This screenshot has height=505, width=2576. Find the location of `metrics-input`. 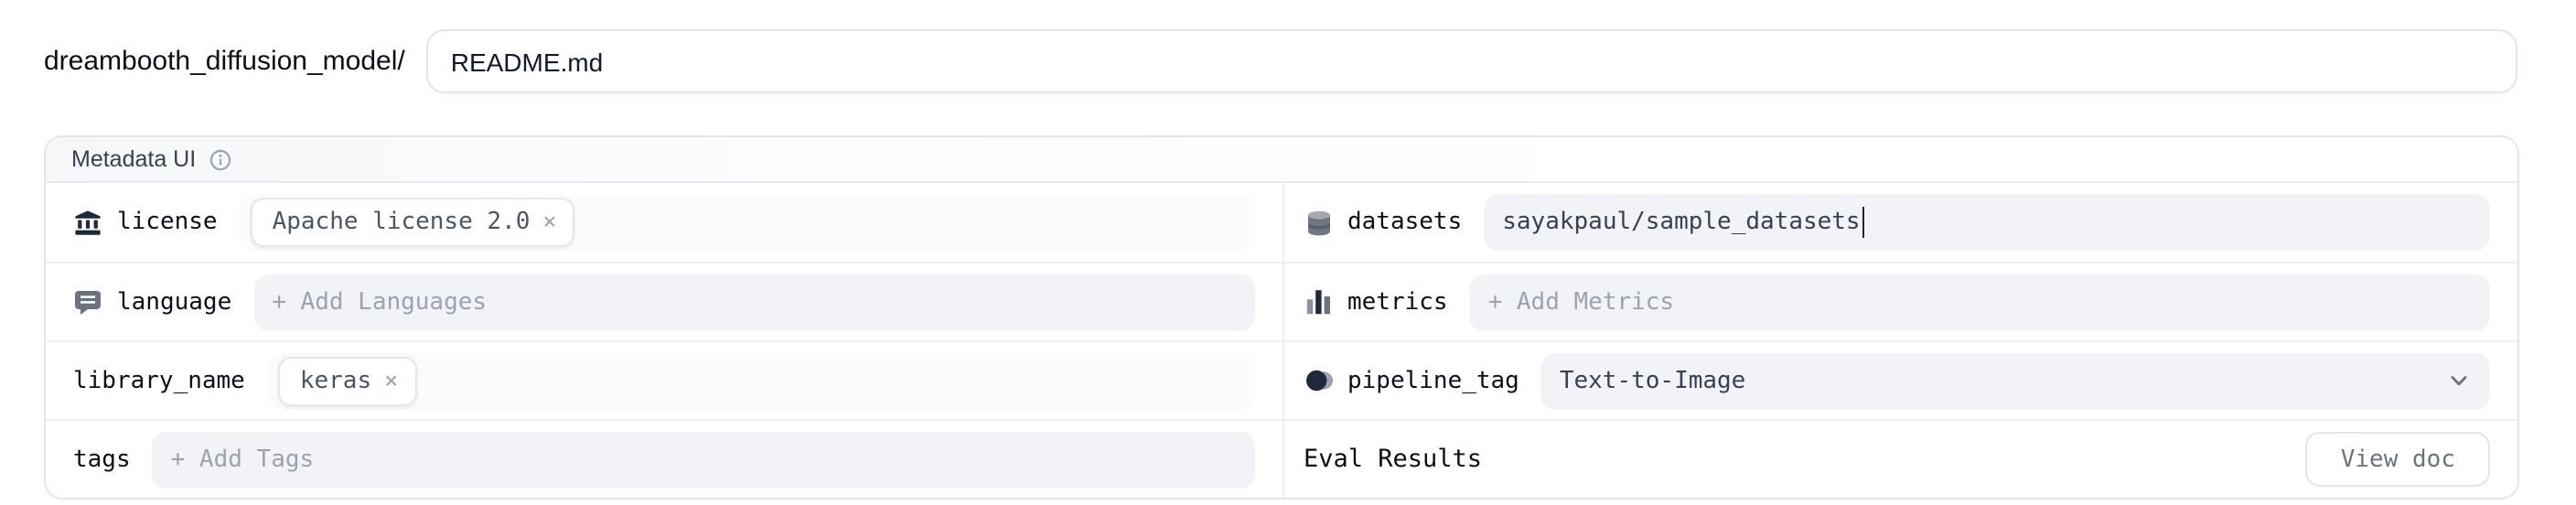

metrics-input is located at coordinates (1979, 302).